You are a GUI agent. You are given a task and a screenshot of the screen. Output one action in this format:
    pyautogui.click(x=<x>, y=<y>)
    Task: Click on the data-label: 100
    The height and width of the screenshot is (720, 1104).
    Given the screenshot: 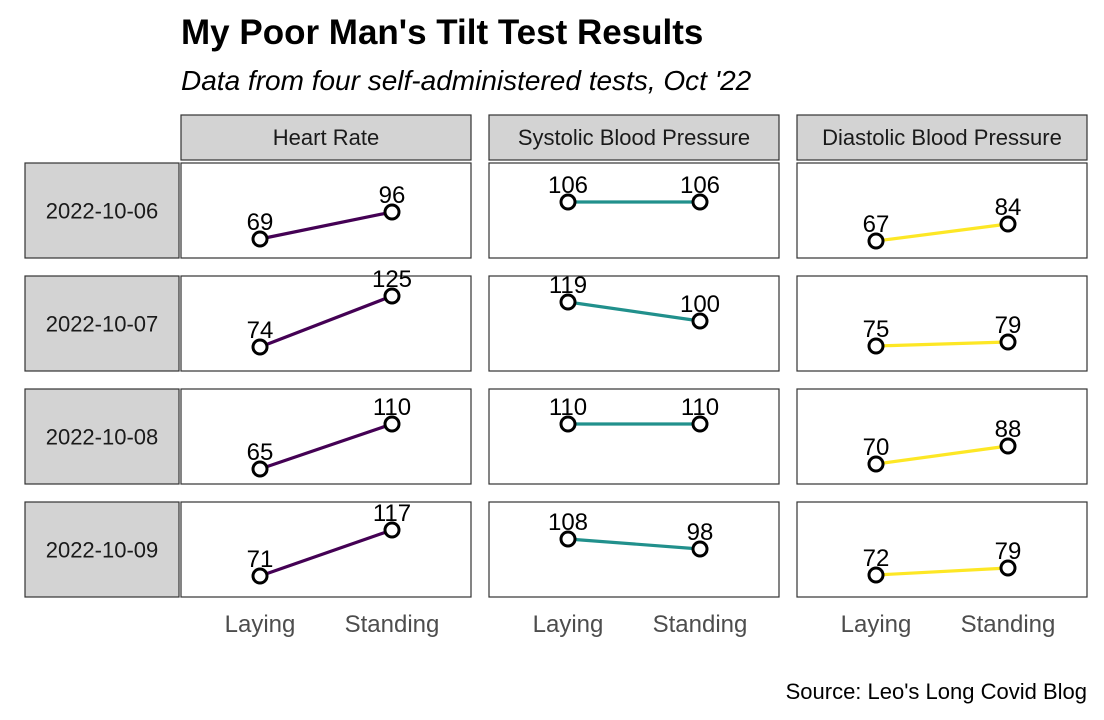 What is the action you would take?
    pyautogui.click(x=700, y=304)
    